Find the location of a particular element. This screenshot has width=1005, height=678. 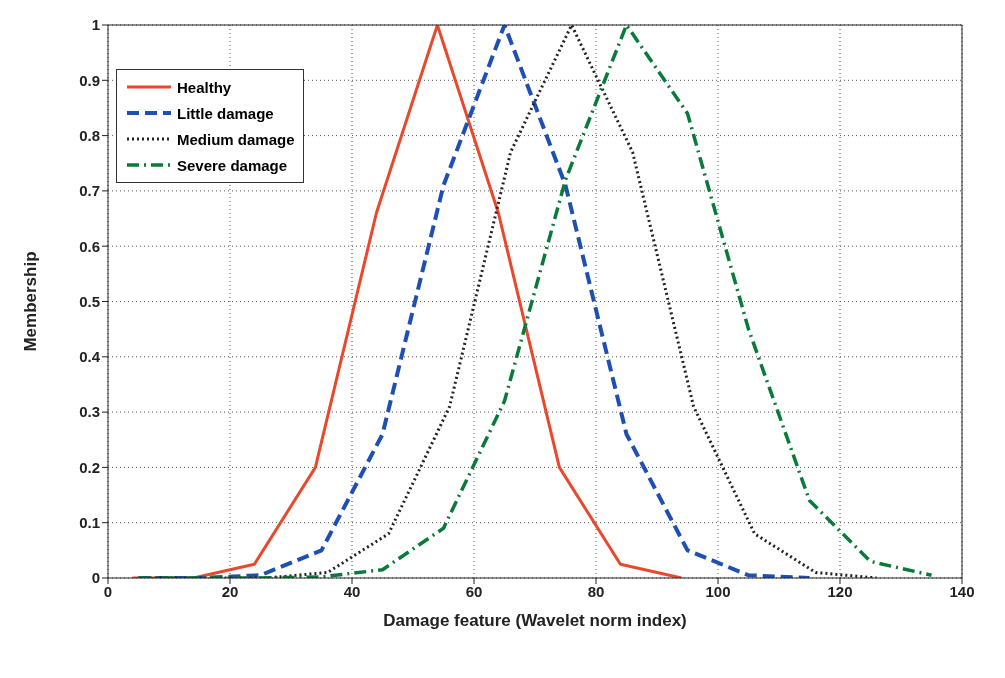

legend-label: Little damage is located at coordinates (225, 113).